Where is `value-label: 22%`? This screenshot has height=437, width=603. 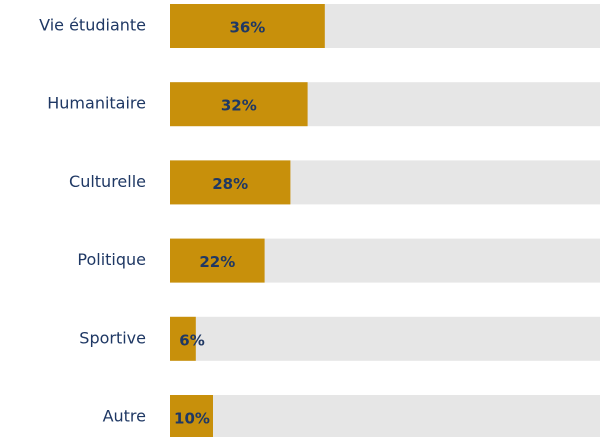 value-label: 22% is located at coordinates (217, 262).